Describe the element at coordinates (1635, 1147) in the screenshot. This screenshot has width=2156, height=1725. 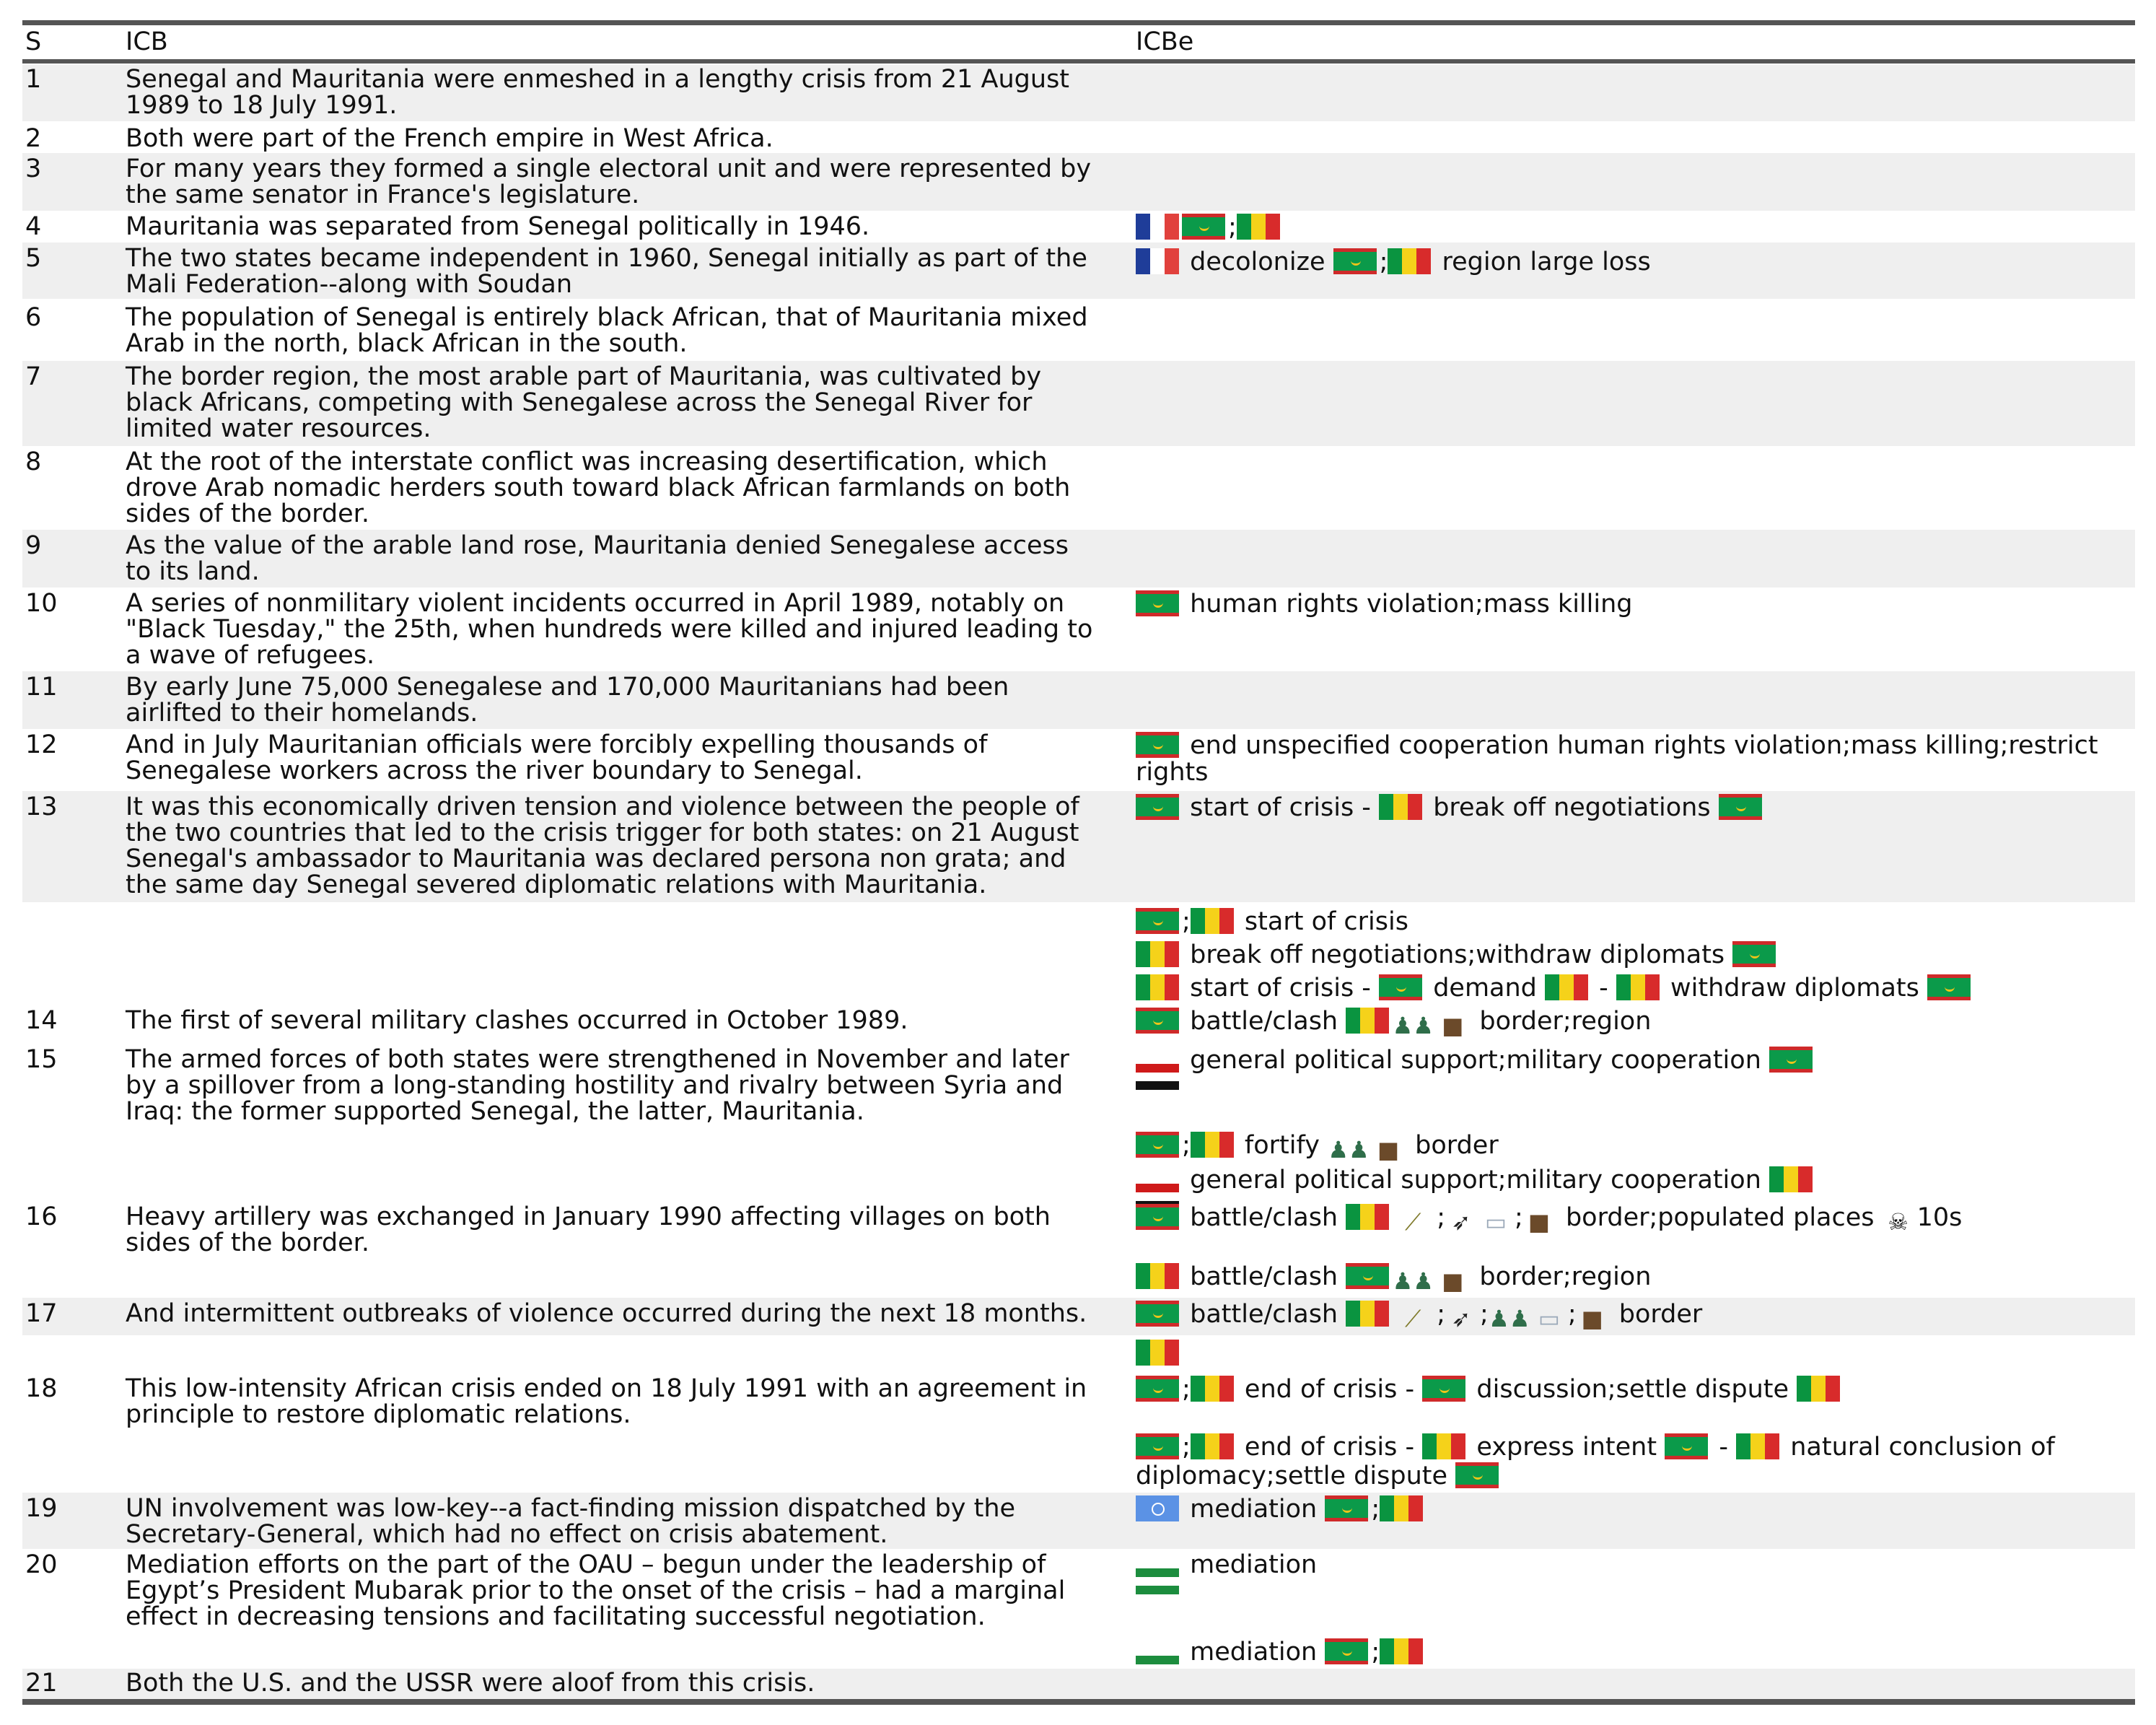
I see `icbe-event-line: ; fortify ♟♟ ■ border` at that location.